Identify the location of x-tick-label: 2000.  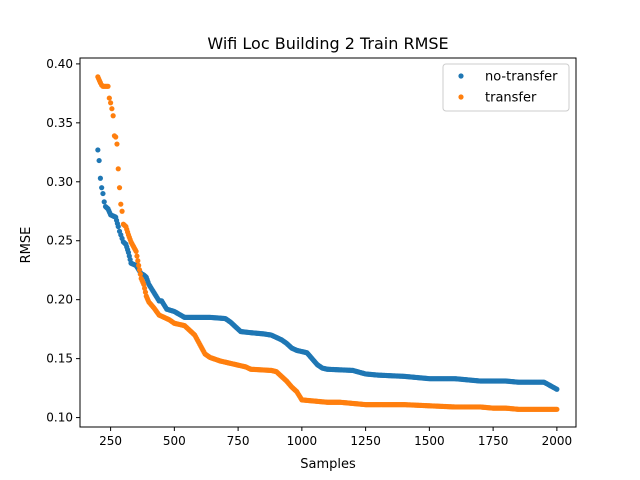
(557, 441).